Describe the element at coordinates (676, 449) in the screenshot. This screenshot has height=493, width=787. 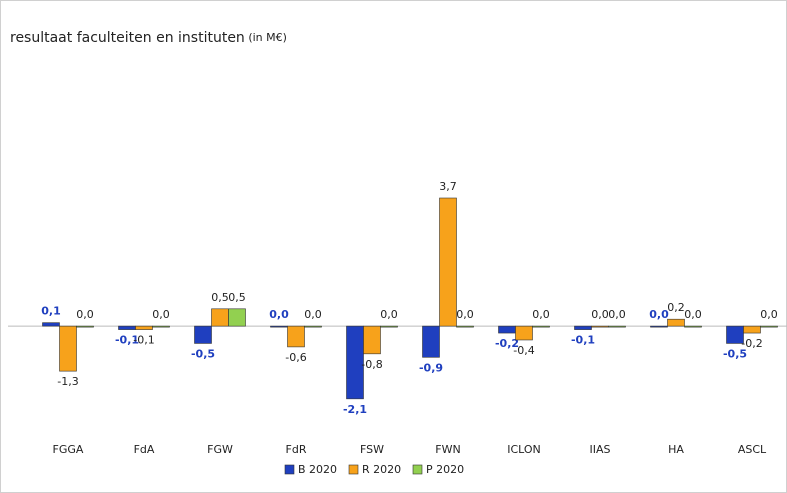
I see `x-tick-label: HA` at that location.